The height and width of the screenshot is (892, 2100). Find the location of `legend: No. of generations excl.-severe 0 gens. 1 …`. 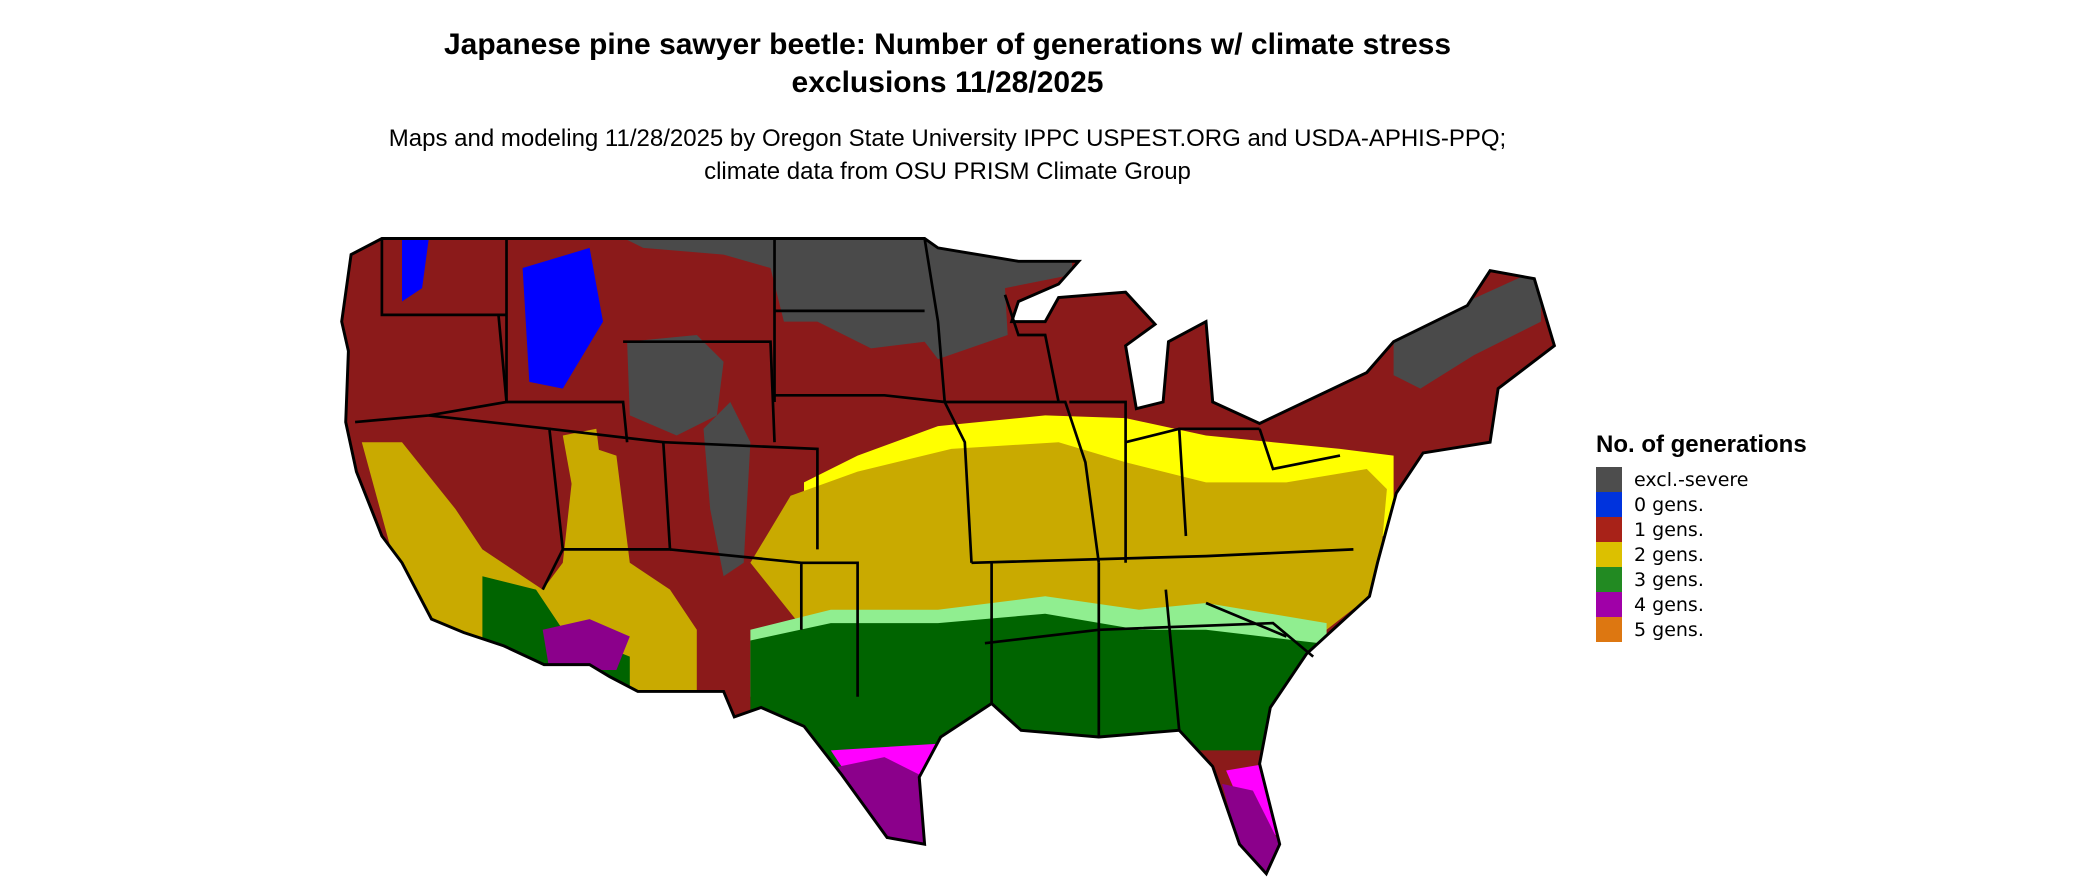

legend: No. of generations excl.-severe 0 gens. 1 … is located at coordinates (1701, 536).